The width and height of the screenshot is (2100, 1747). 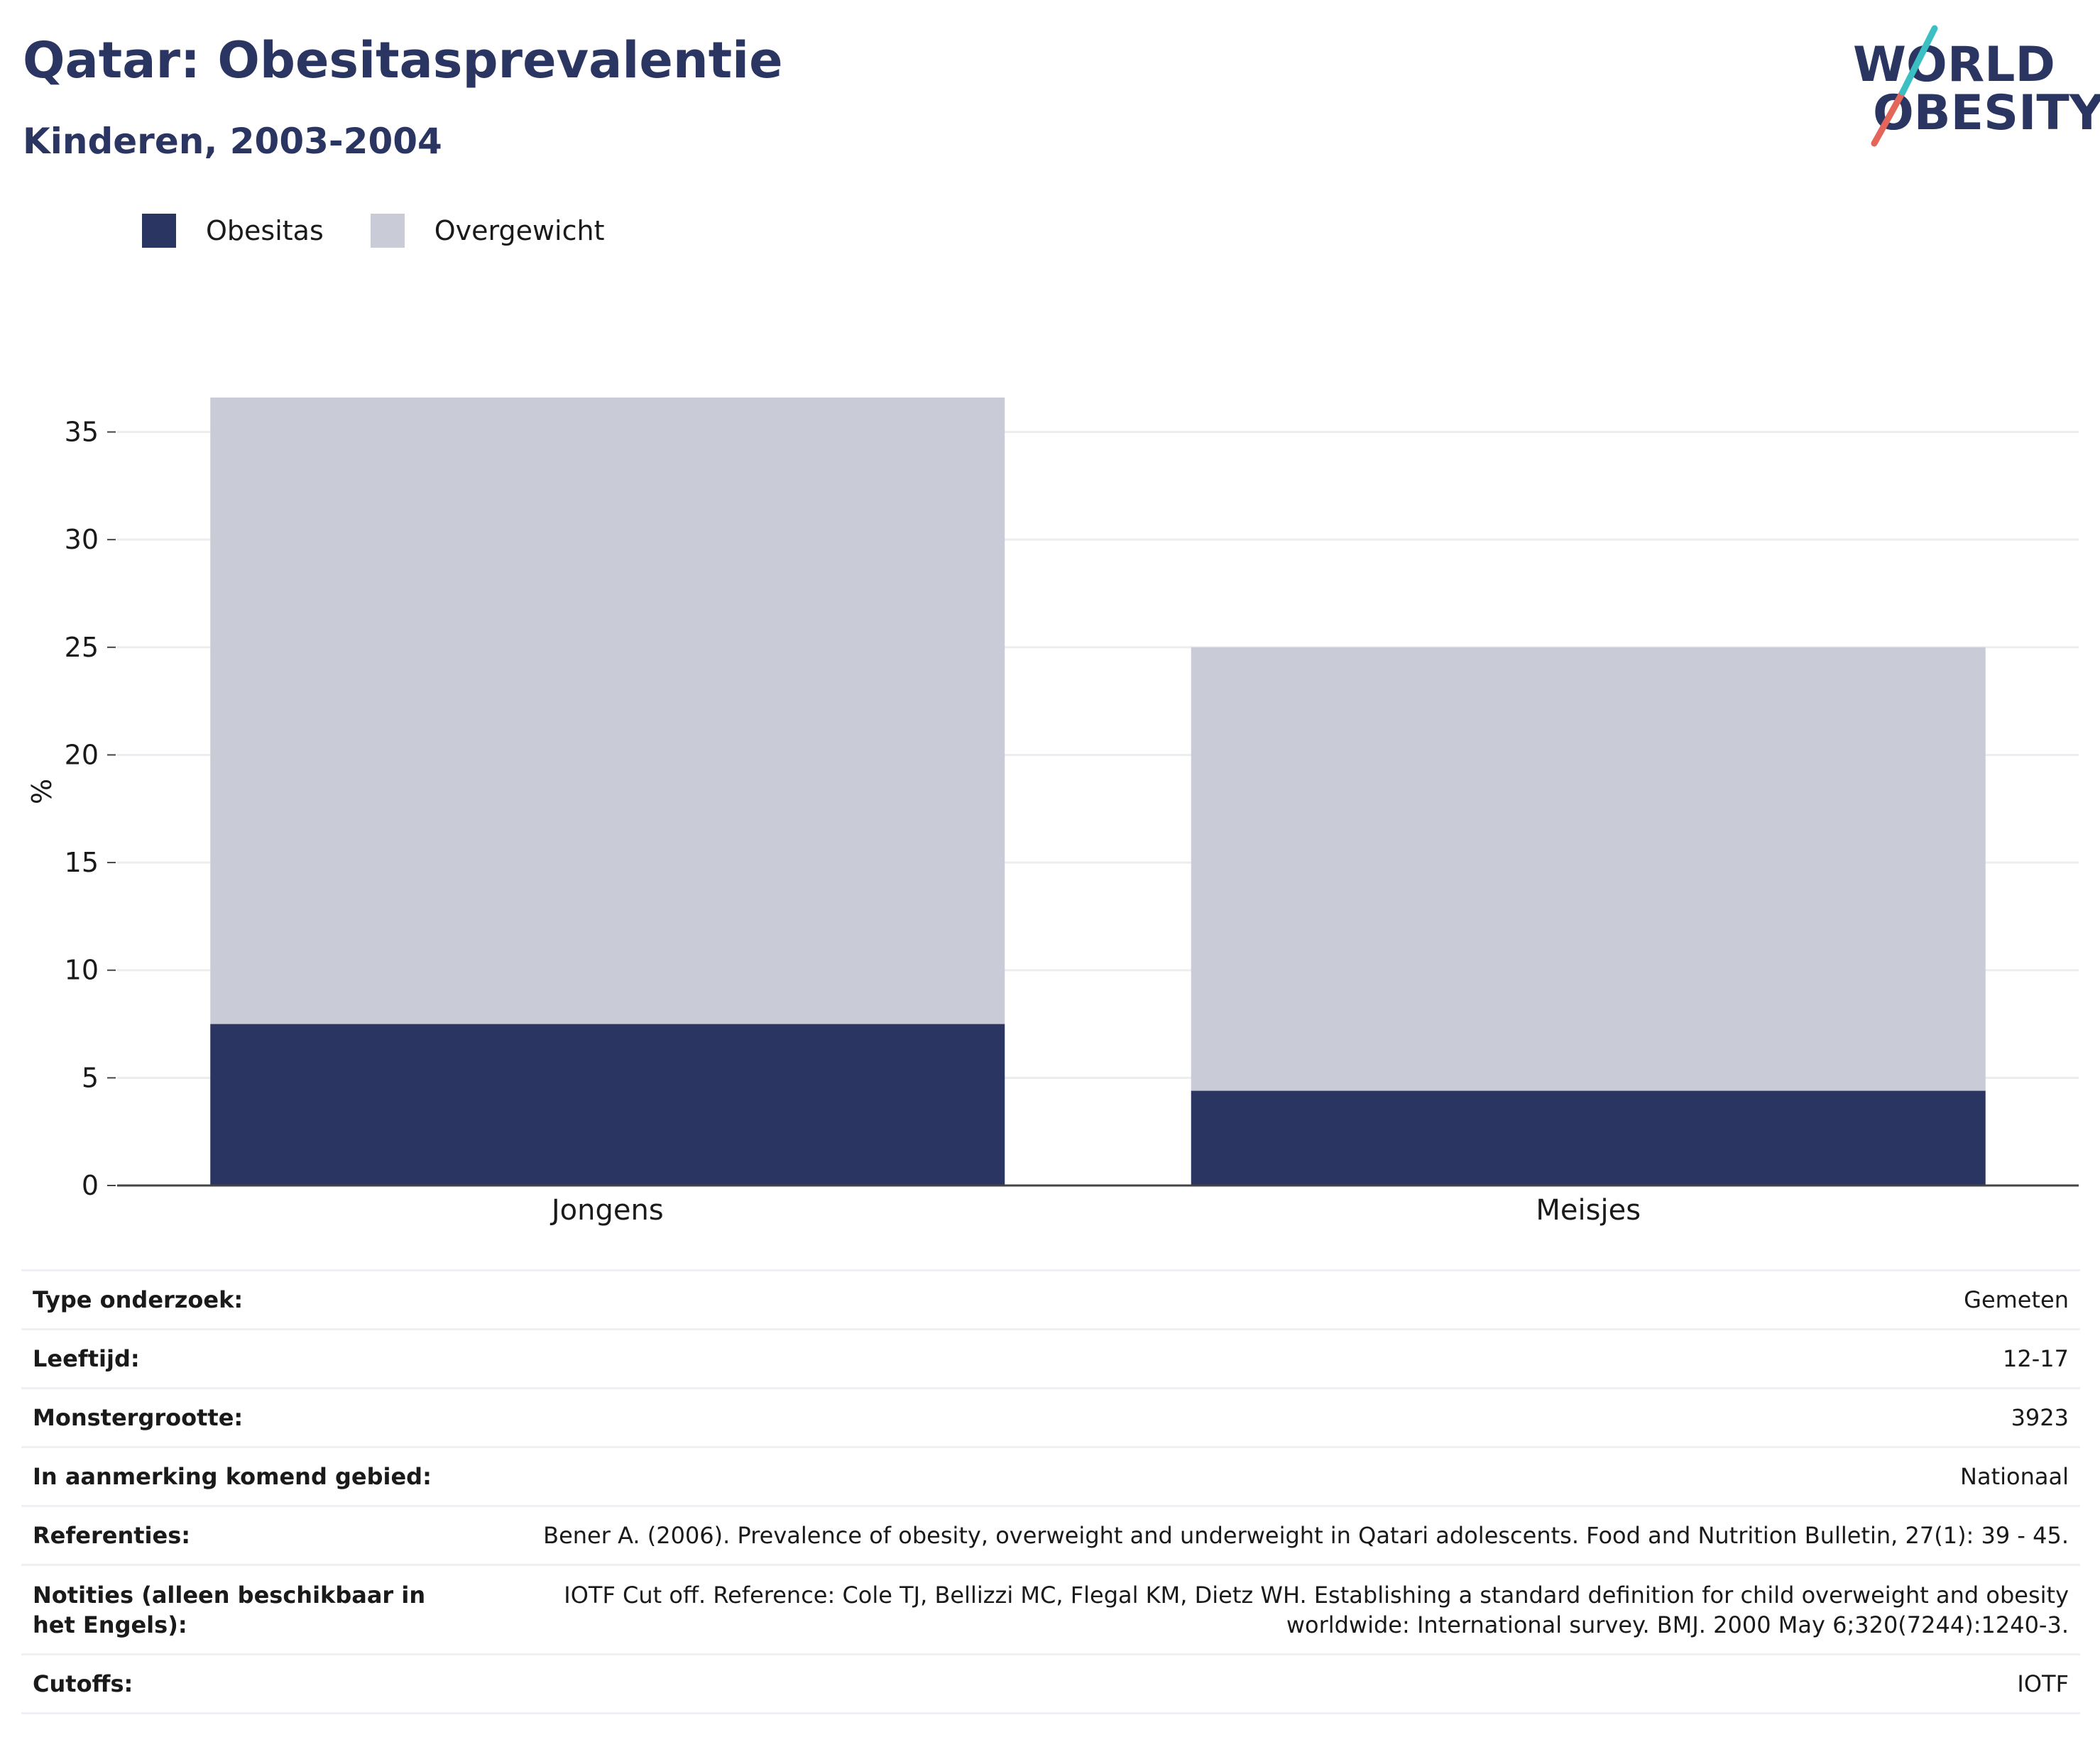 What do you see at coordinates (83, 1683) in the screenshot?
I see `info-row-label: Cutoffs:` at bounding box center [83, 1683].